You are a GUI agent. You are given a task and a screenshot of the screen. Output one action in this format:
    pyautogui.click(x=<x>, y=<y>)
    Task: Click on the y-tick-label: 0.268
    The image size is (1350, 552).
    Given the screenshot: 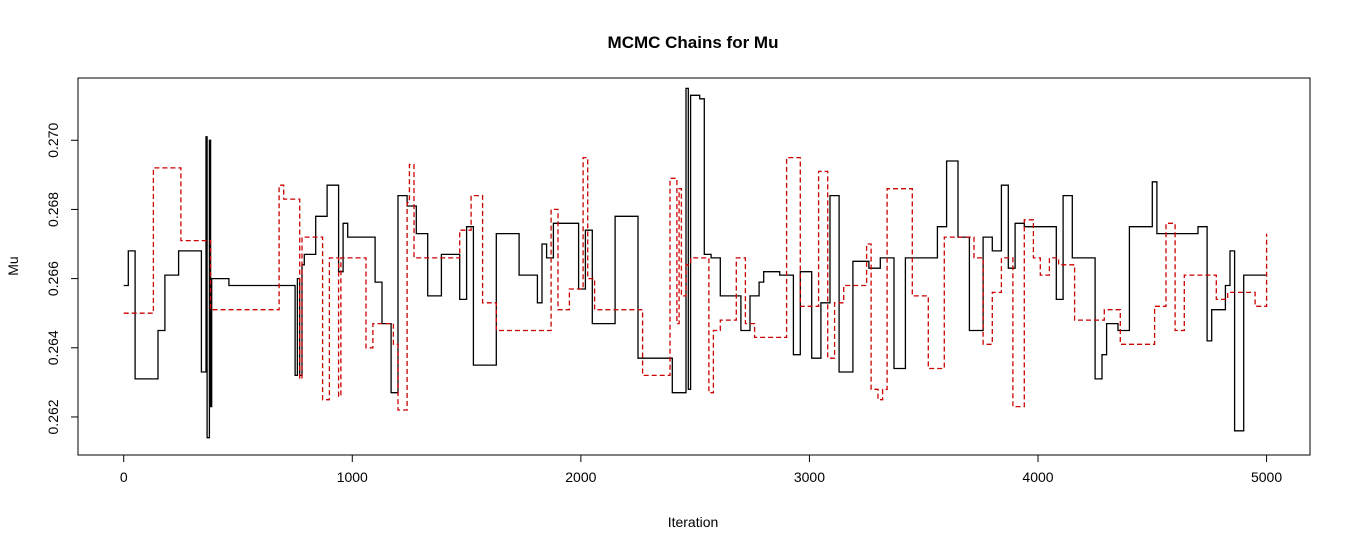 What is the action you would take?
    pyautogui.click(x=53, y=209)
    